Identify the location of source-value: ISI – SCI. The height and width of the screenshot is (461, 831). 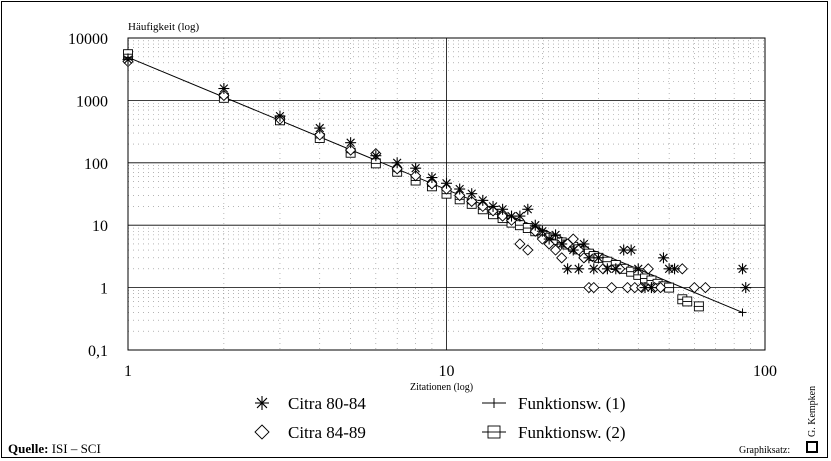
(74, 448).